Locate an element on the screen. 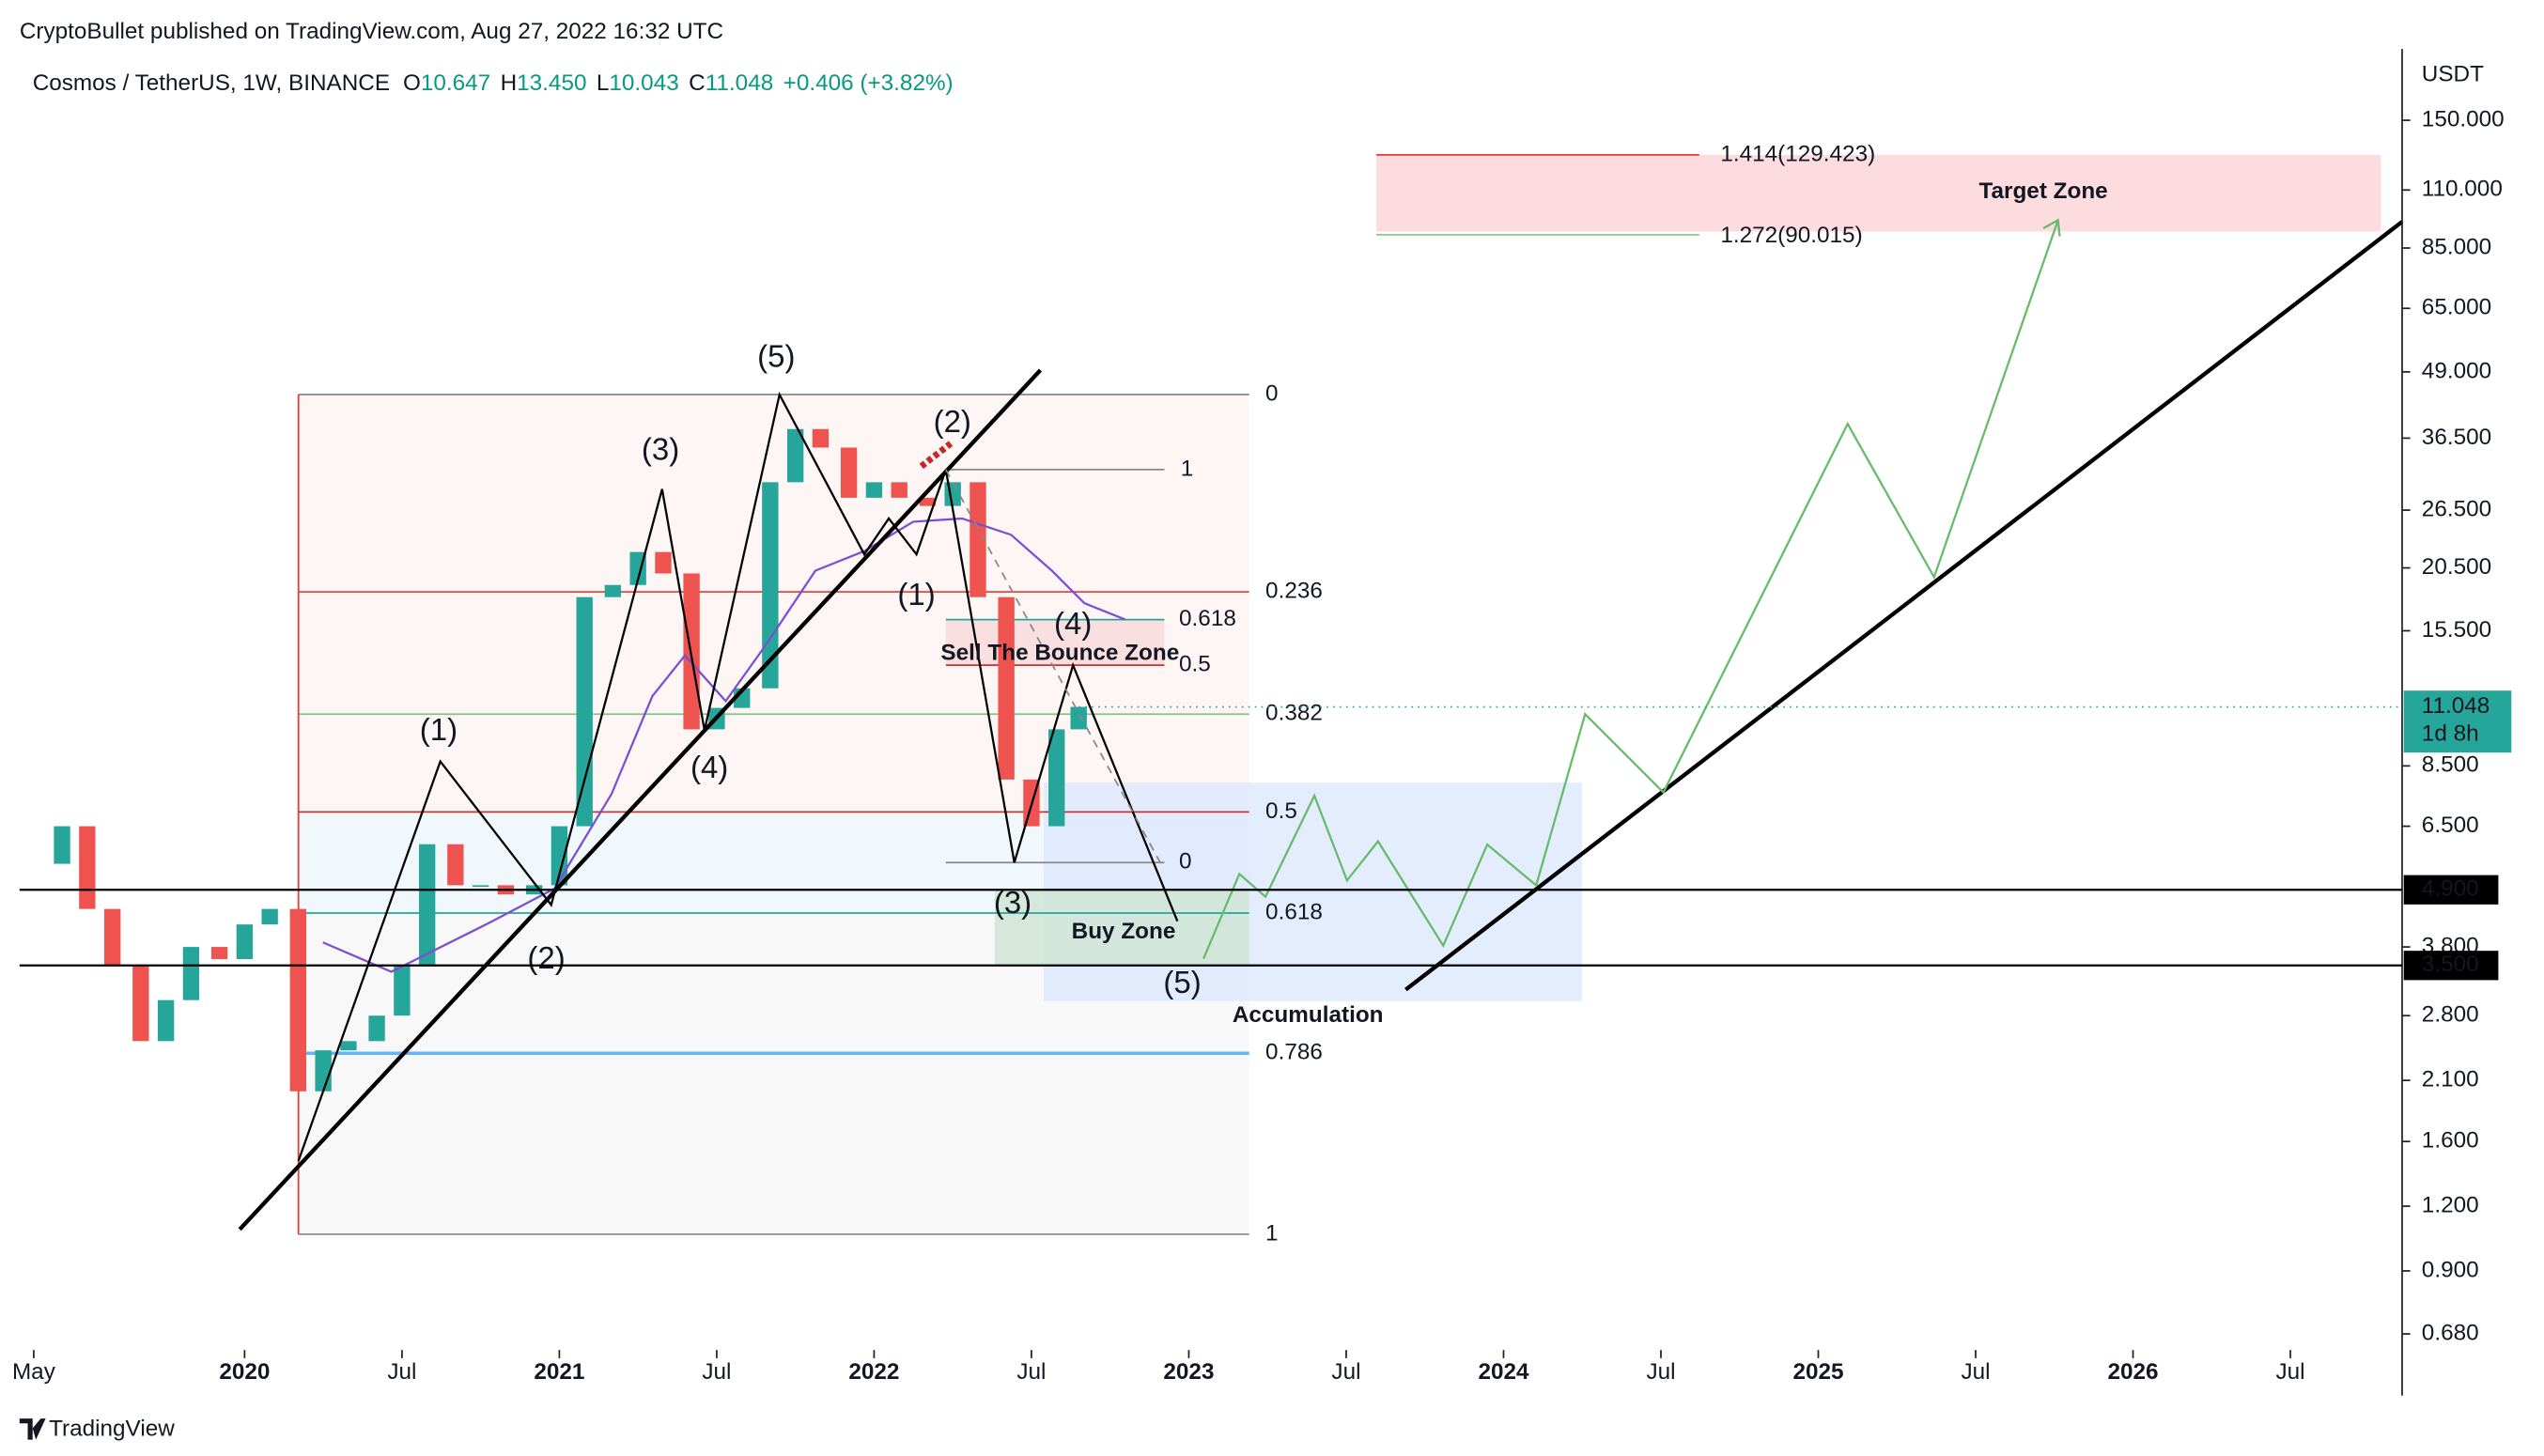  label: 1 is located at coordinates (1272, 1233).